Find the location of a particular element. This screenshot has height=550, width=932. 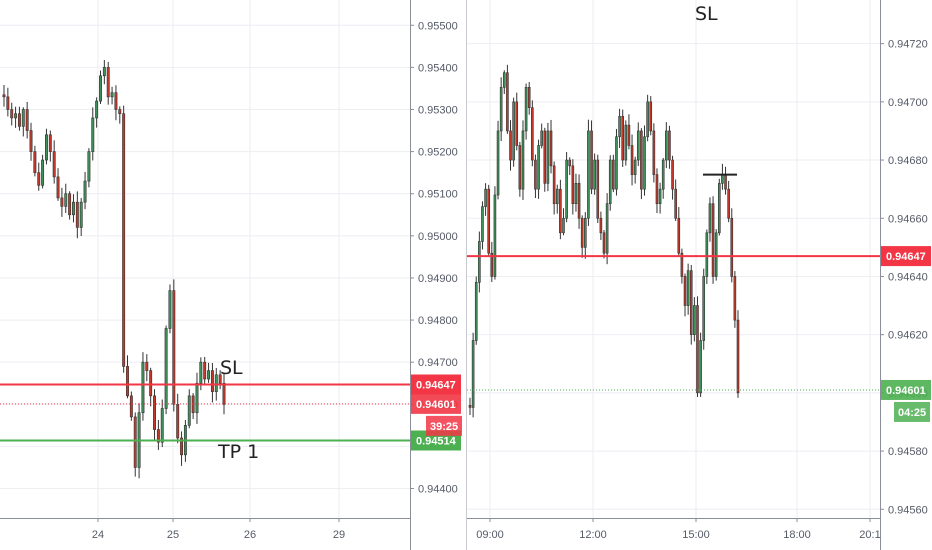

x-tick-label: 09:00 is located at coordinates (490, 535).